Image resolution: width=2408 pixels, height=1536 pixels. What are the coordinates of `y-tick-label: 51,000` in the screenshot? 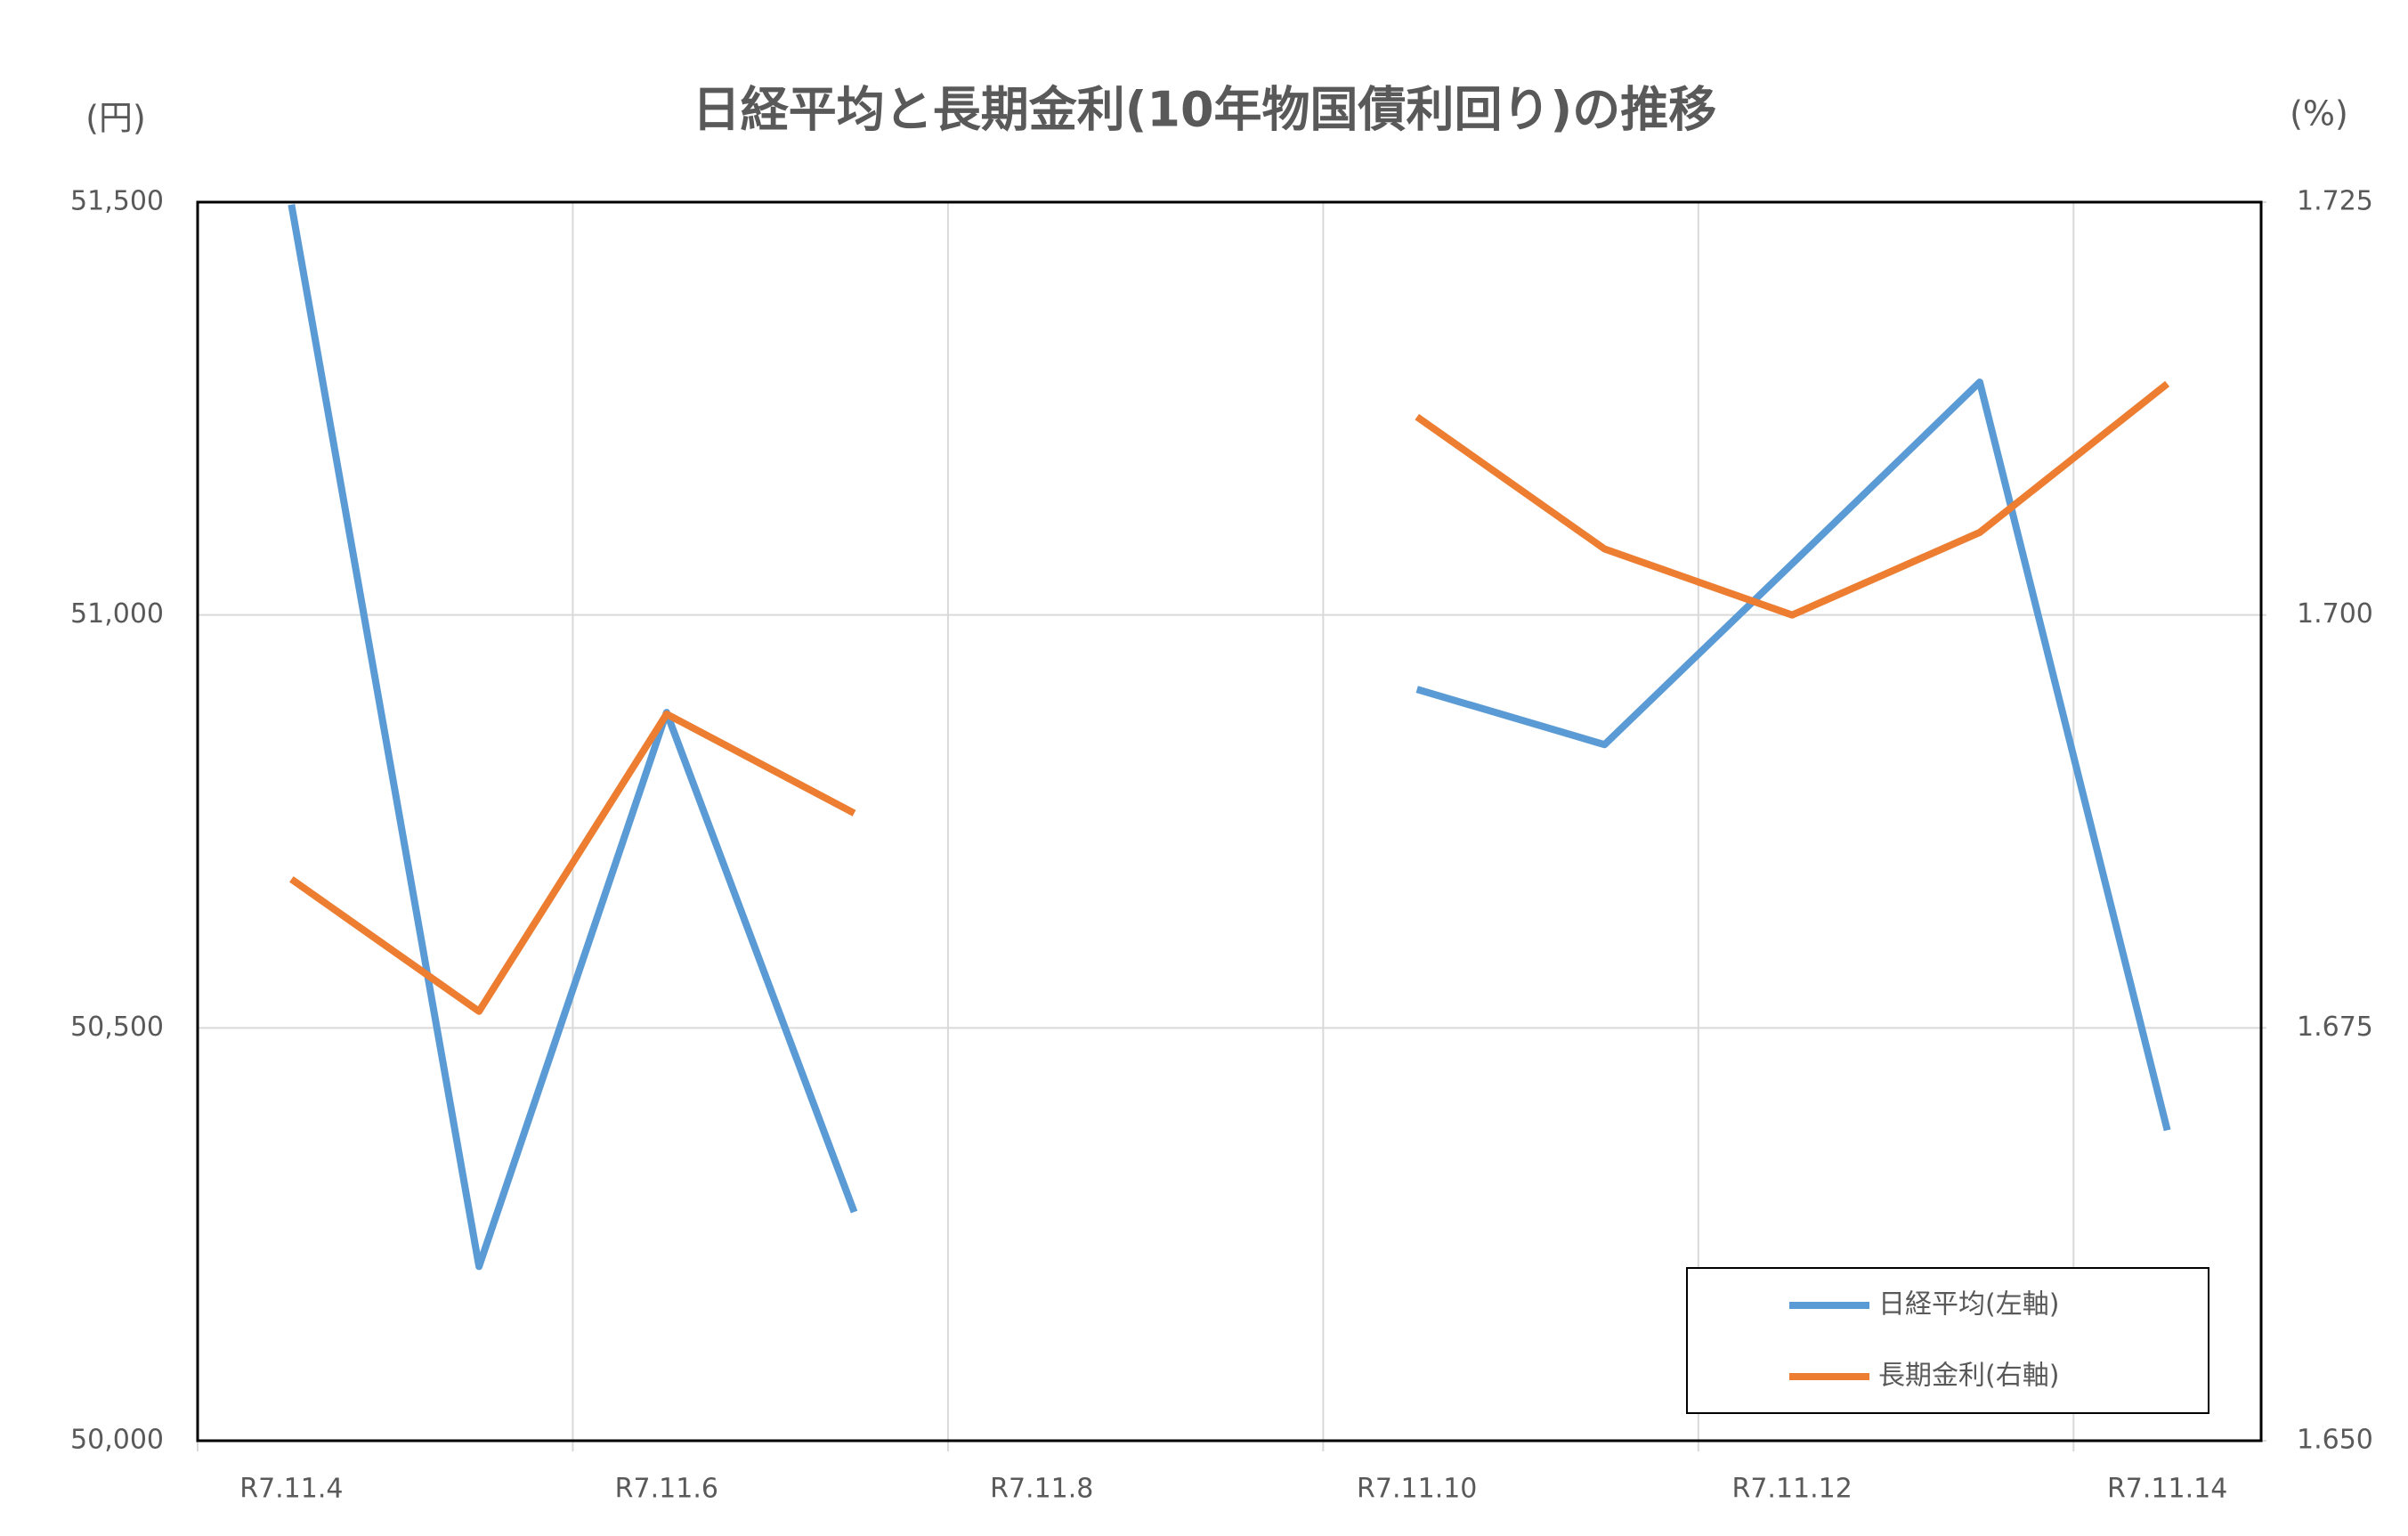 It's located at (117, 614).